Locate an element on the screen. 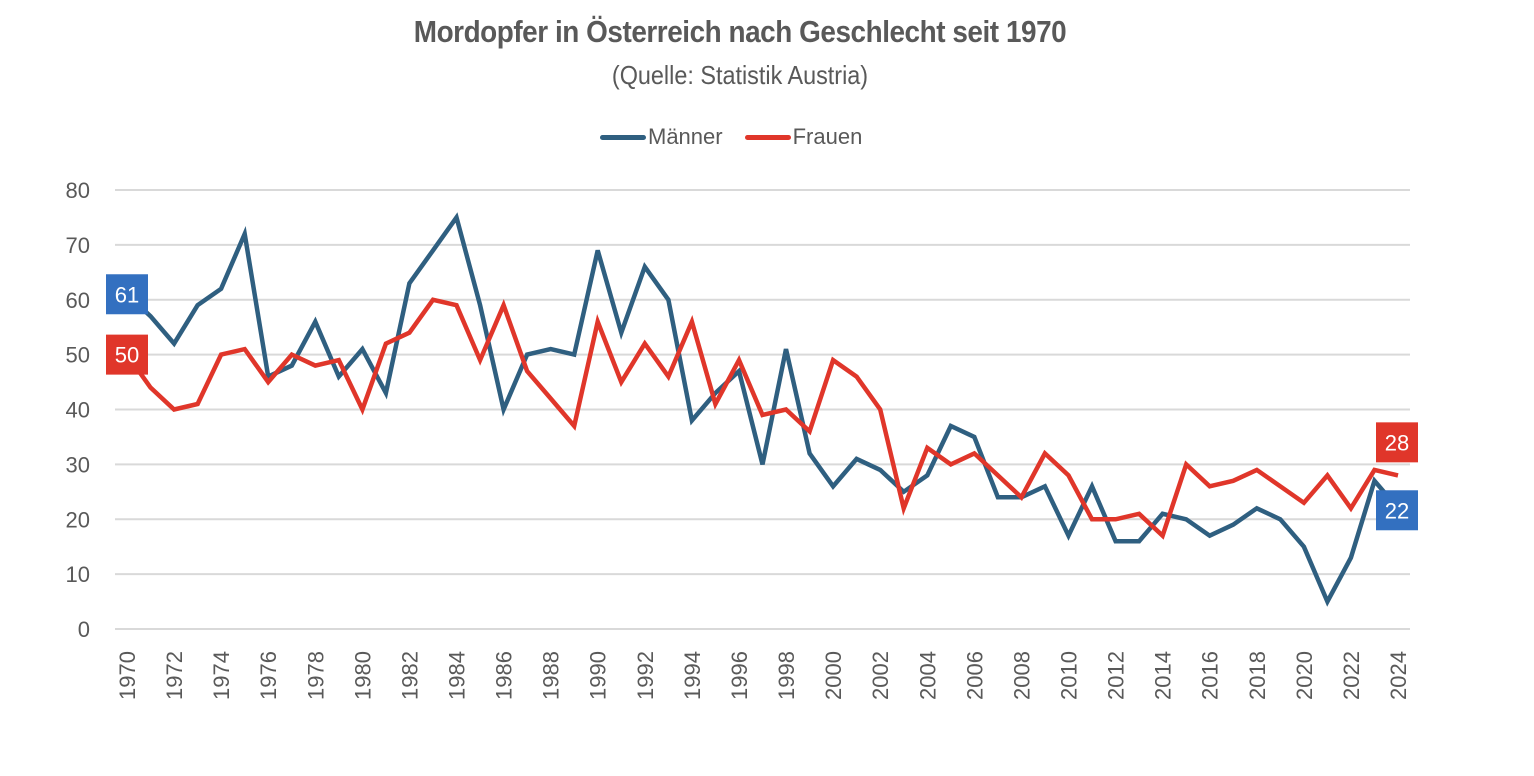  y-tick-label: 40 is located at coordinates (78, 410).